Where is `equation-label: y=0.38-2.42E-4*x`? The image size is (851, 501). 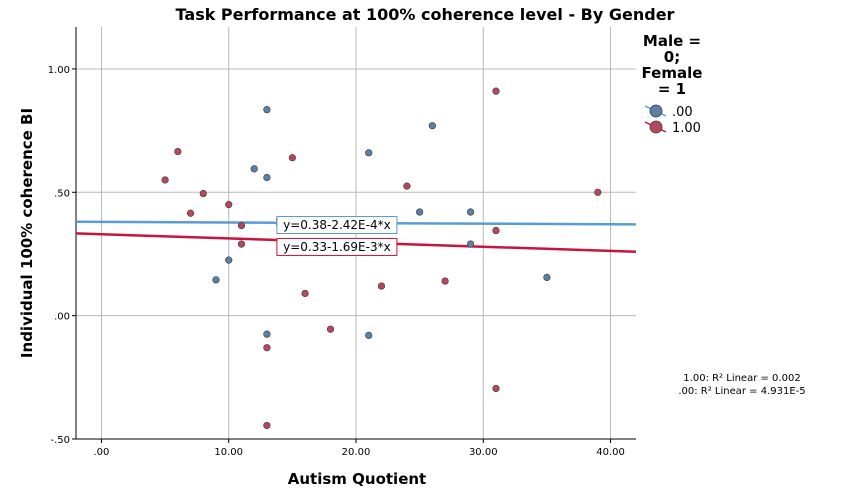
equation-label: y=0.38-2.42E-4*x is located at coordinates (337, 225).